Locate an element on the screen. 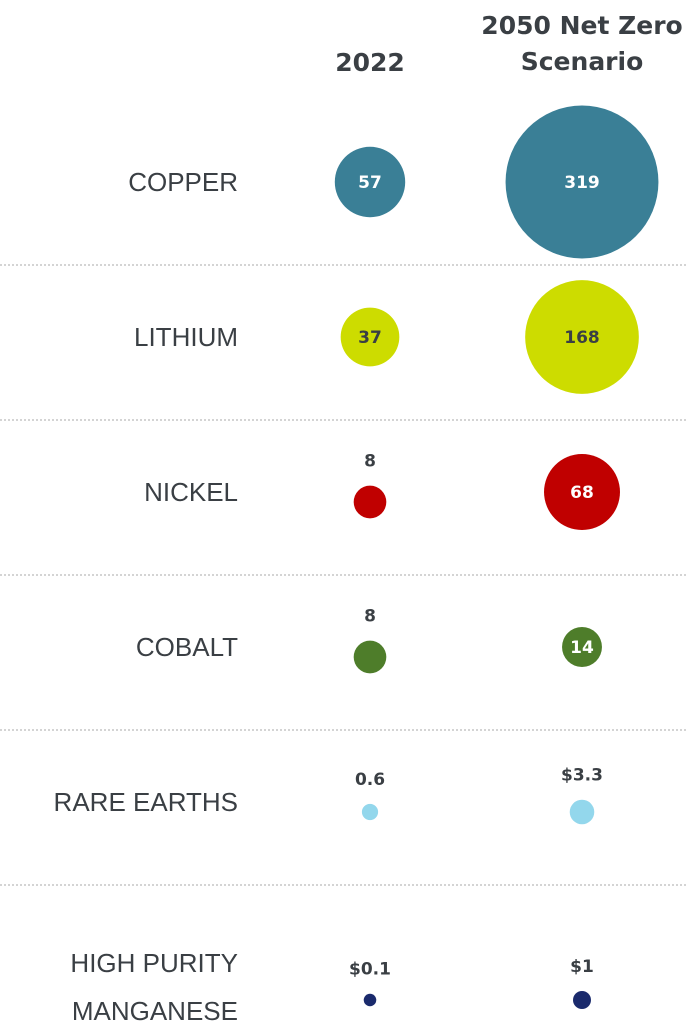 The height and width of the screenshot is (1035, 688). value-label: 168 is located at coordinates (582, 338).